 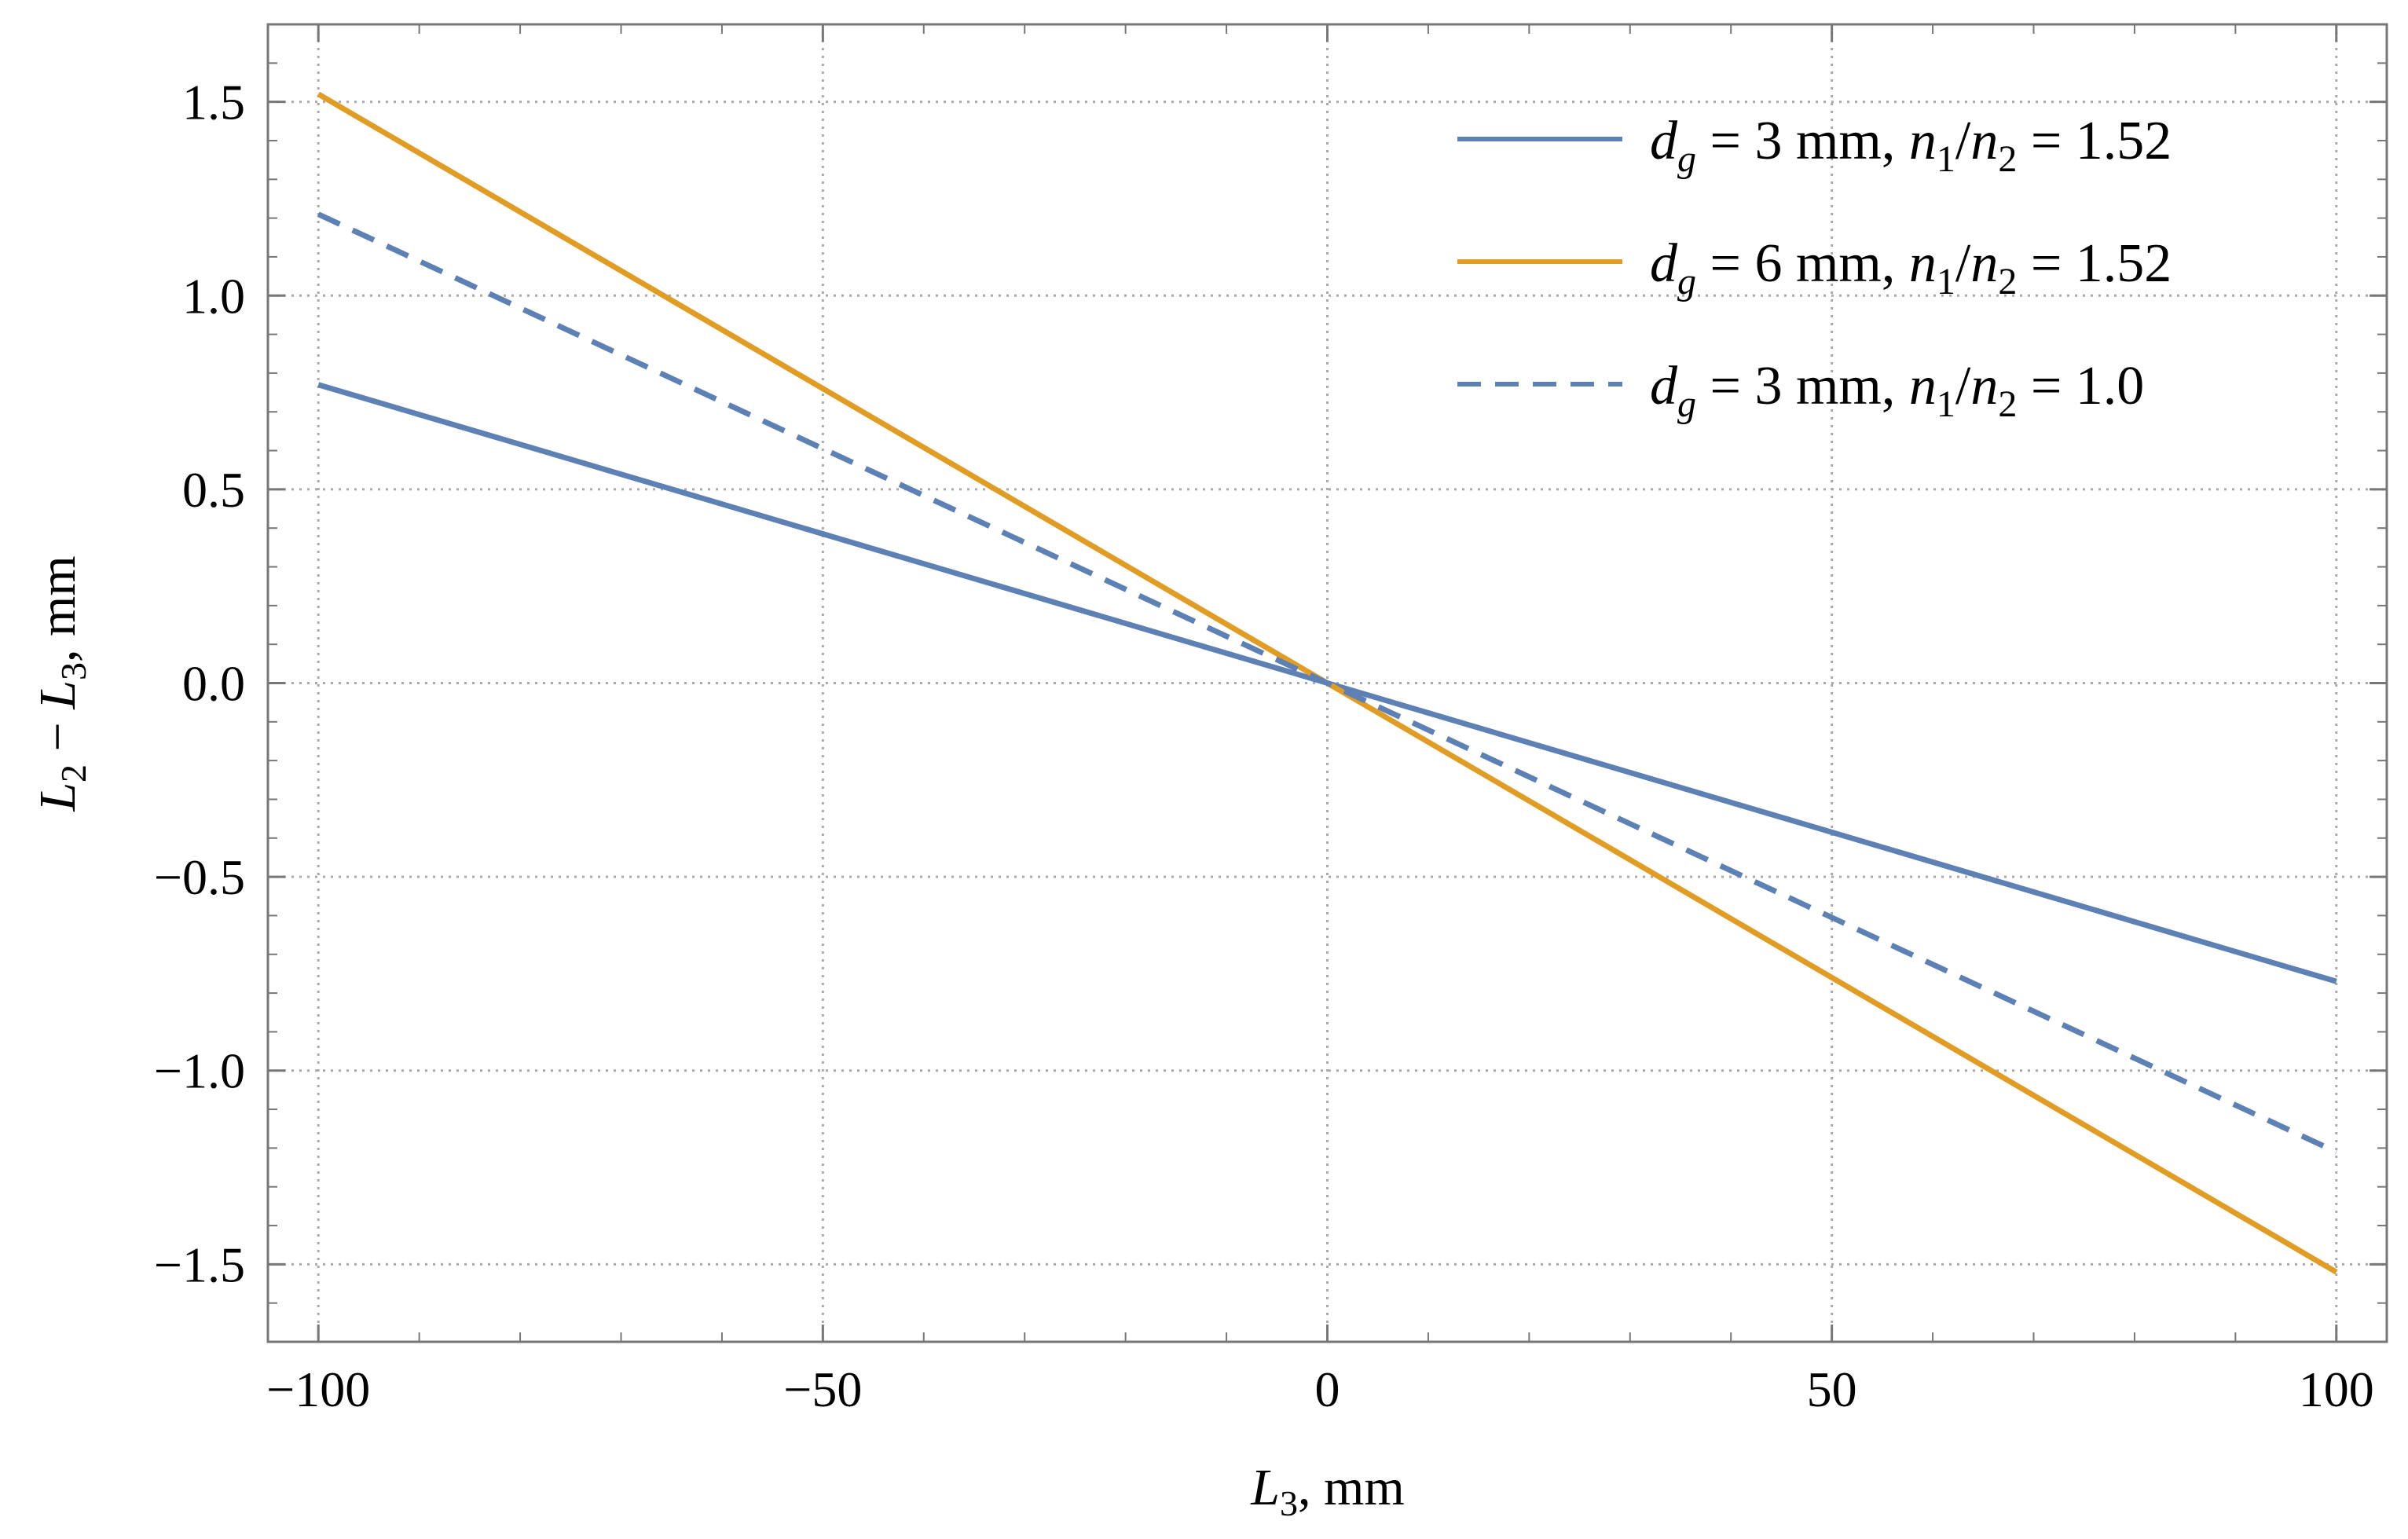 I want to click on y-tick-label: −0.5, so click(x=199, y=877).